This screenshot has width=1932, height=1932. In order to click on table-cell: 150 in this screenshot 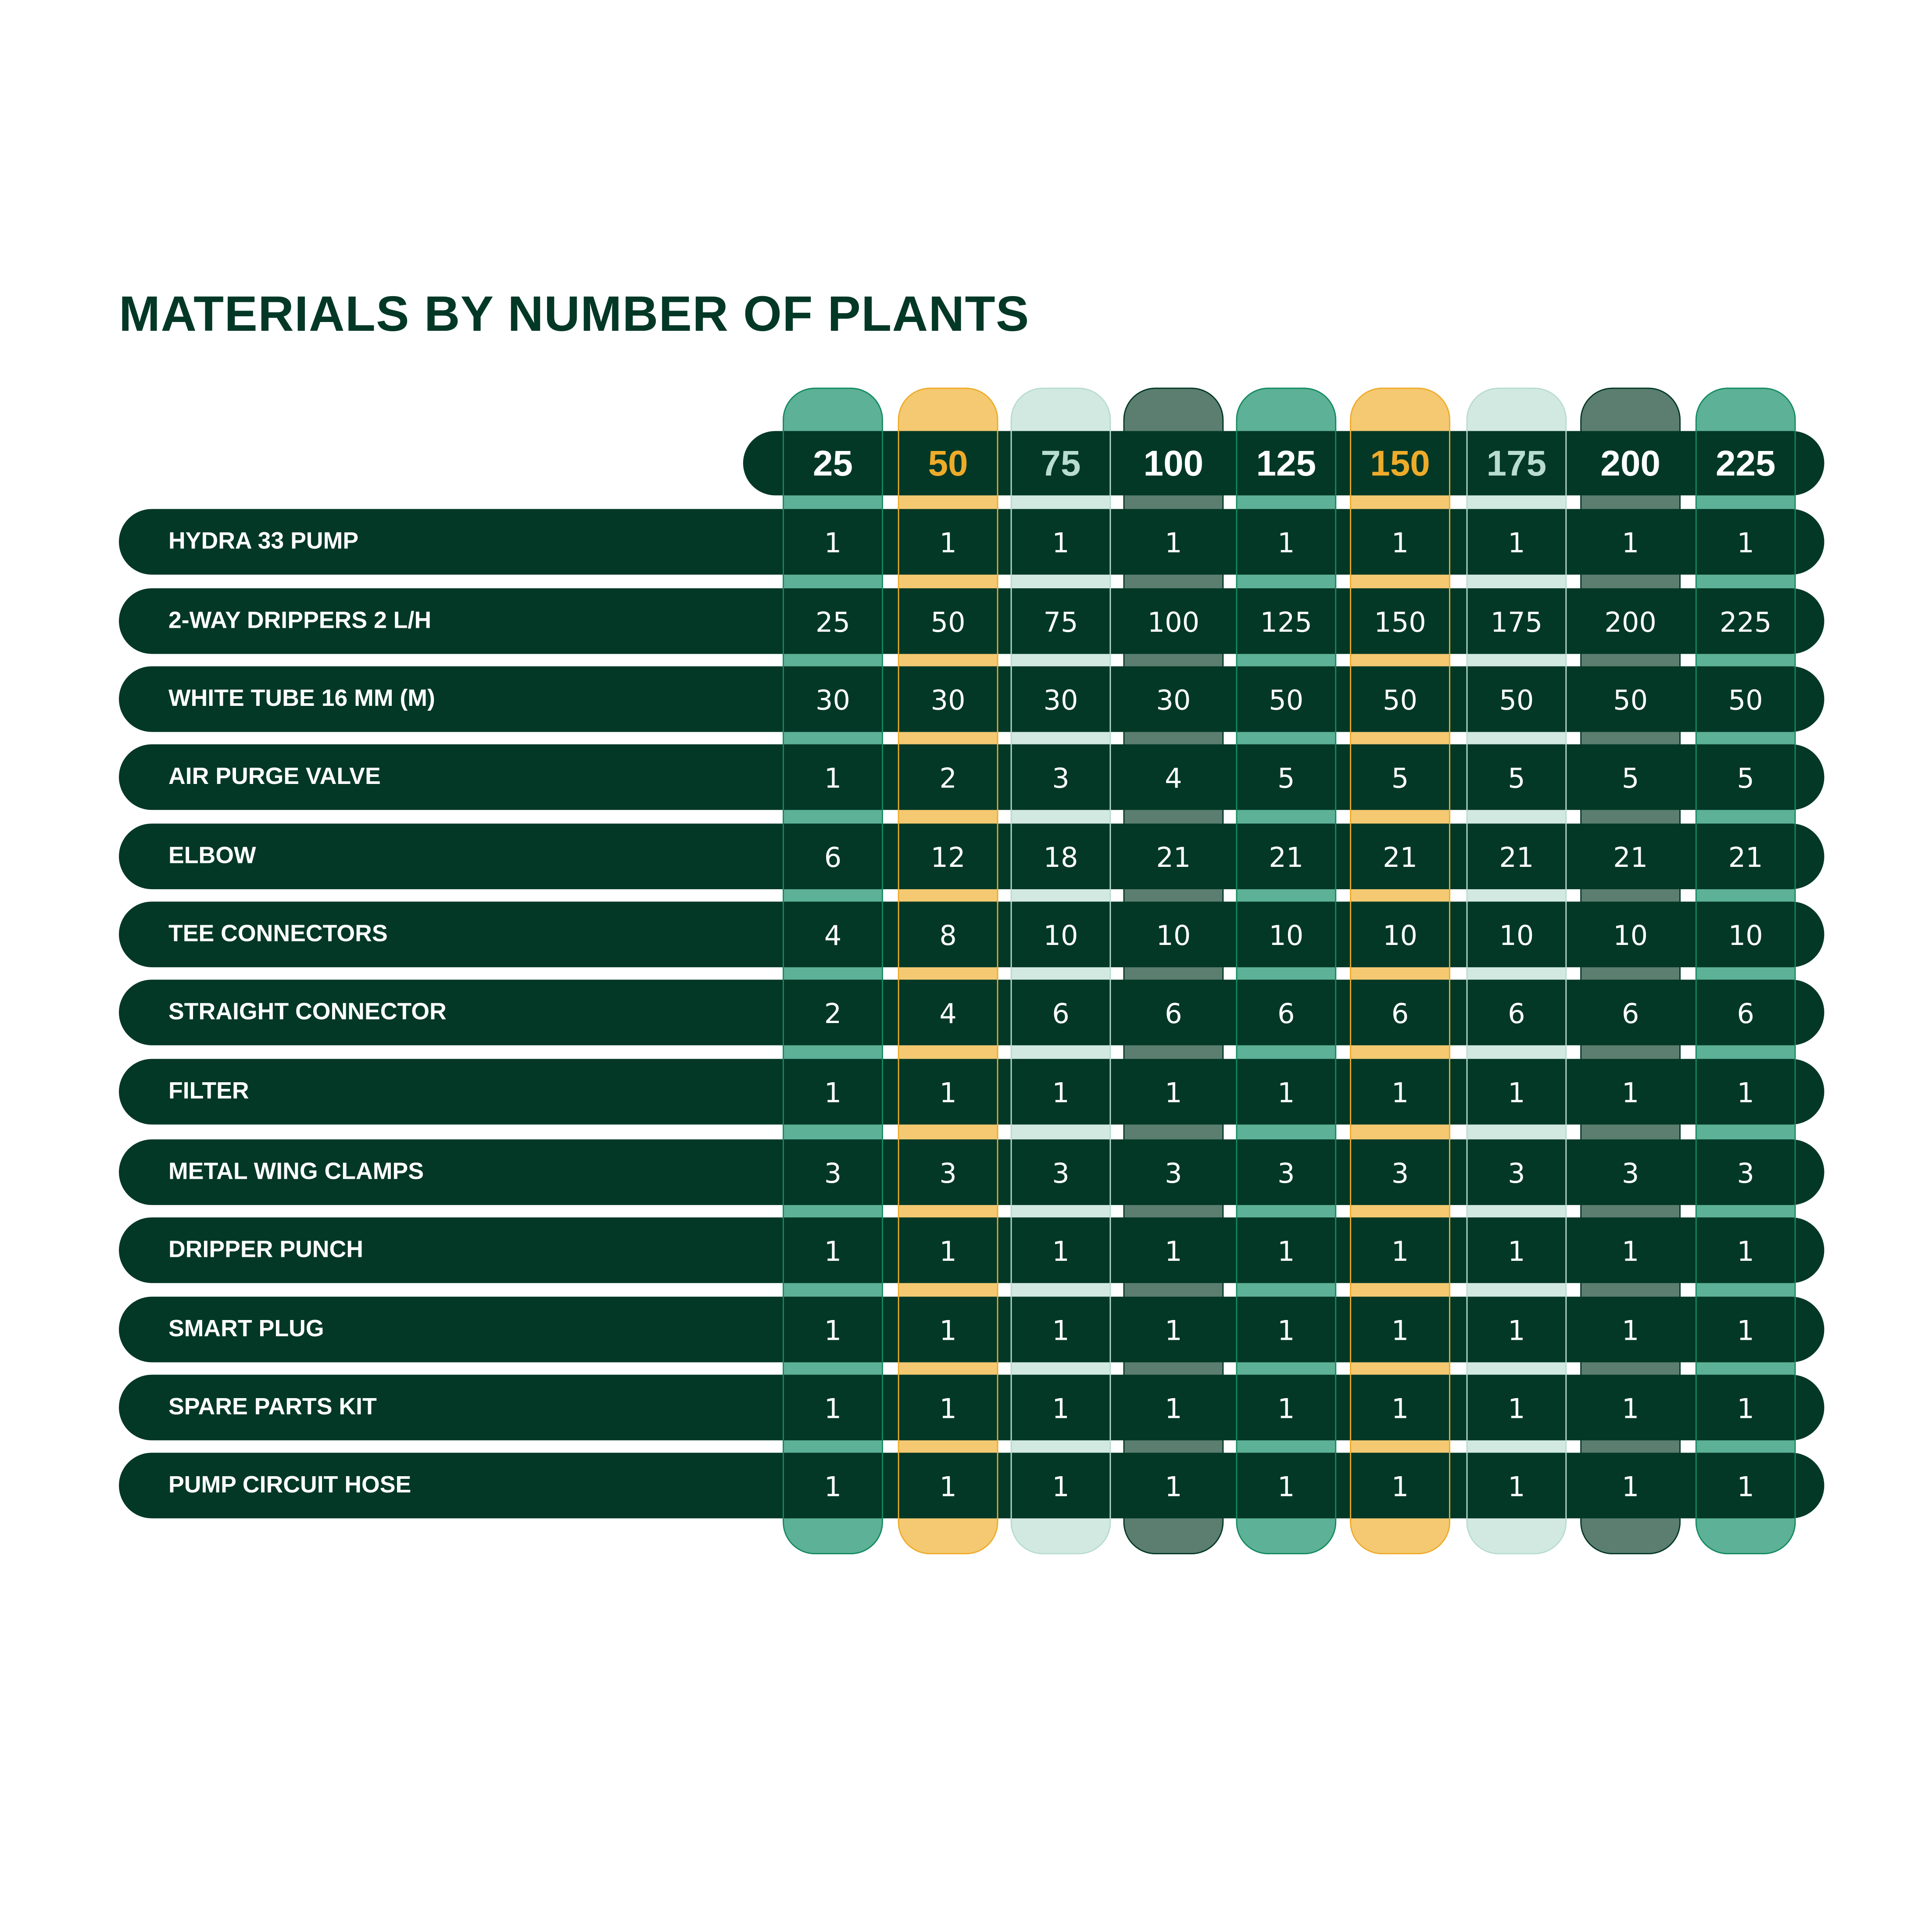, I will do `click(1400, 623)`.